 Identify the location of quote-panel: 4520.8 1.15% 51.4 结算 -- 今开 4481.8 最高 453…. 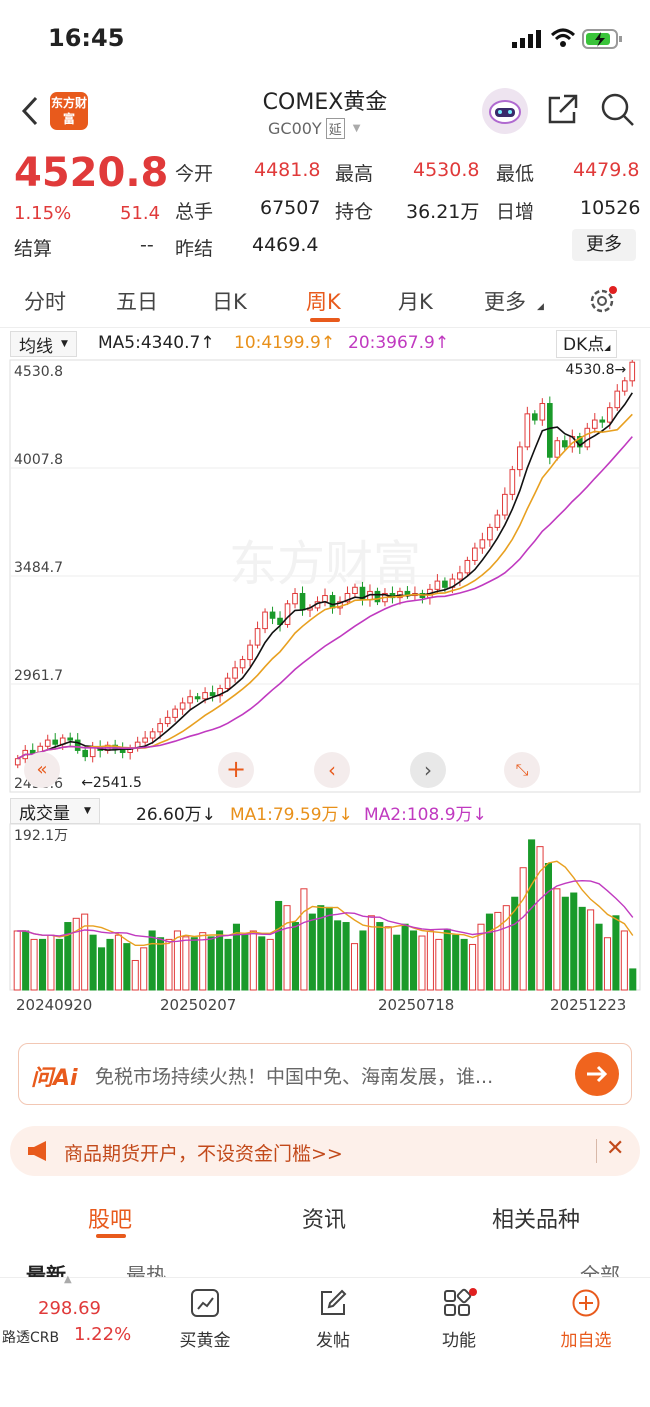
(325, 210).